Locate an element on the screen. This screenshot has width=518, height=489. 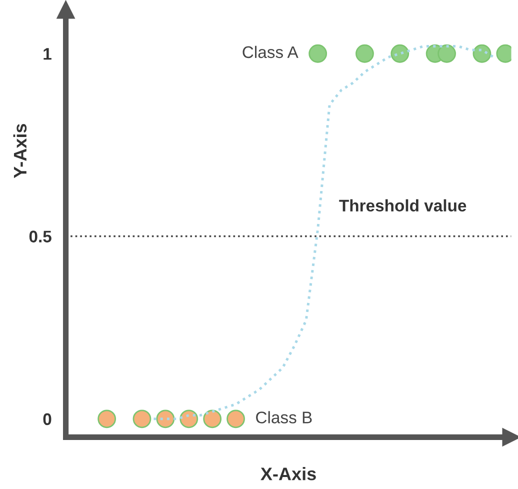
y-axis-title: Y-Axis is located at coordinates (20, 151).